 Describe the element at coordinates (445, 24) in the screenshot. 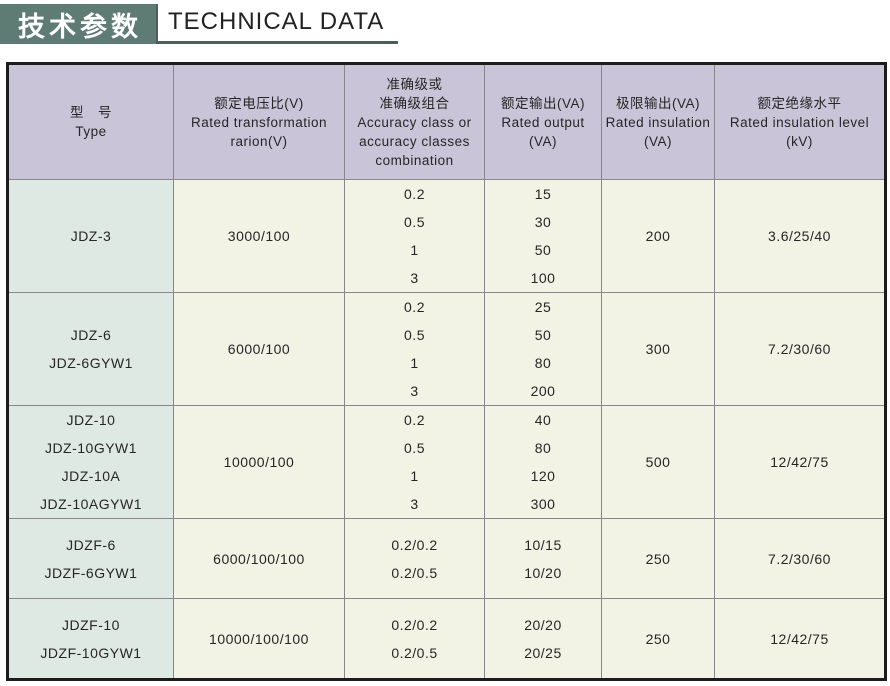

I see `page-title-bar: 技术参数 TECHNICAL DATA` at that location.